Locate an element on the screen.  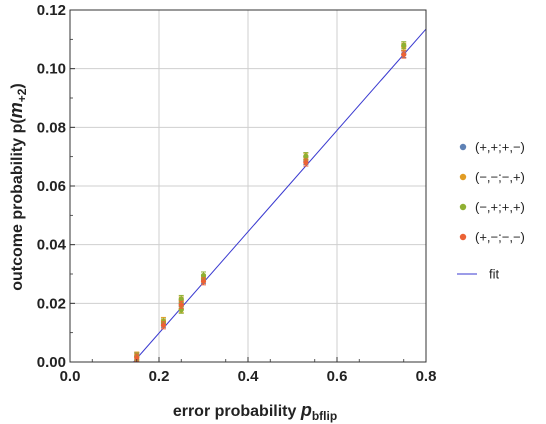
legend-item: (+,+;+,−) is located at coordinates (492, 147).